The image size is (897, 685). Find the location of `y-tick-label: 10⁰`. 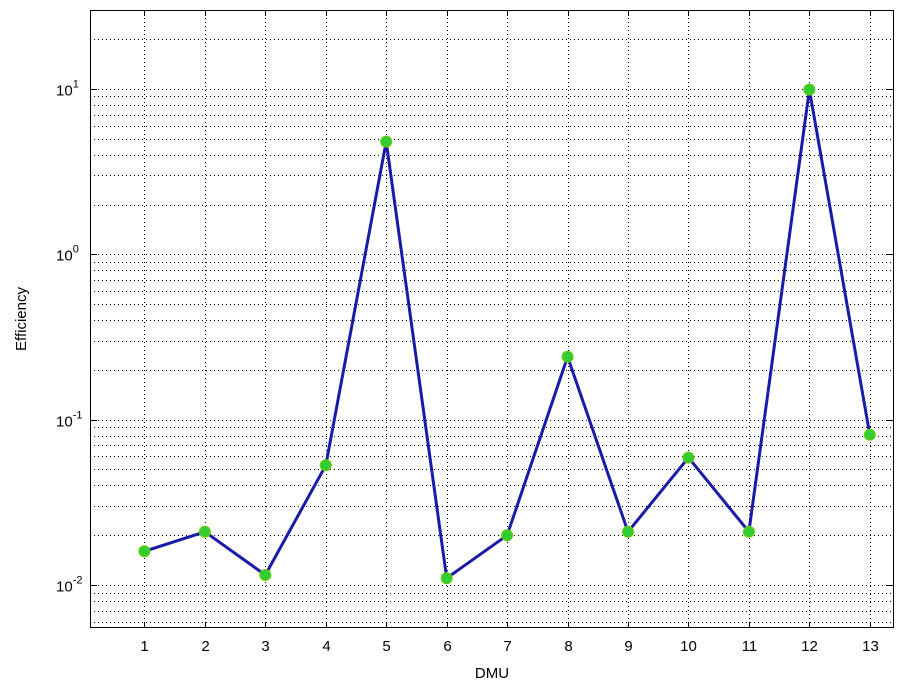

y-tick-label: 10⁰ is located at coordinates (67, 254).